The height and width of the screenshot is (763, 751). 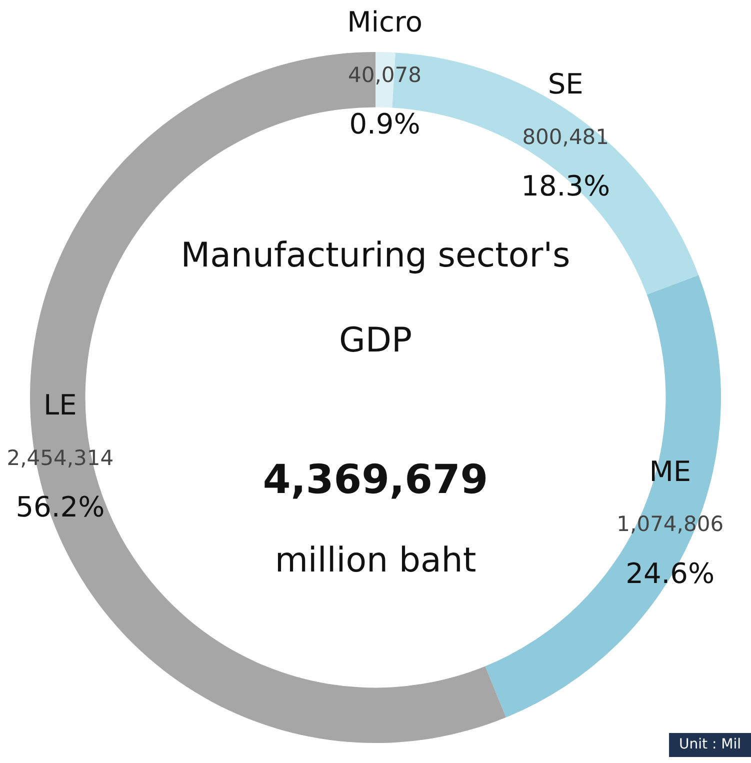 What do you see at coordinates (375, 297) in the screenshot?
I see `text: Manufacturing sector's GDP` at bounding box center [375, 297].